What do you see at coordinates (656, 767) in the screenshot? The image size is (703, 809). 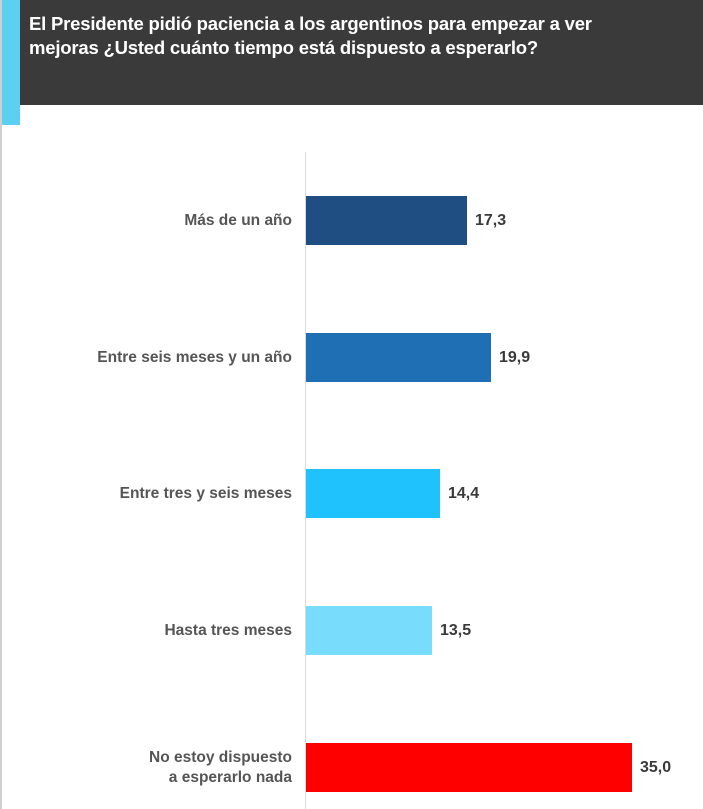 I see `value-label: 35,0` at bounding box center [656, 767].